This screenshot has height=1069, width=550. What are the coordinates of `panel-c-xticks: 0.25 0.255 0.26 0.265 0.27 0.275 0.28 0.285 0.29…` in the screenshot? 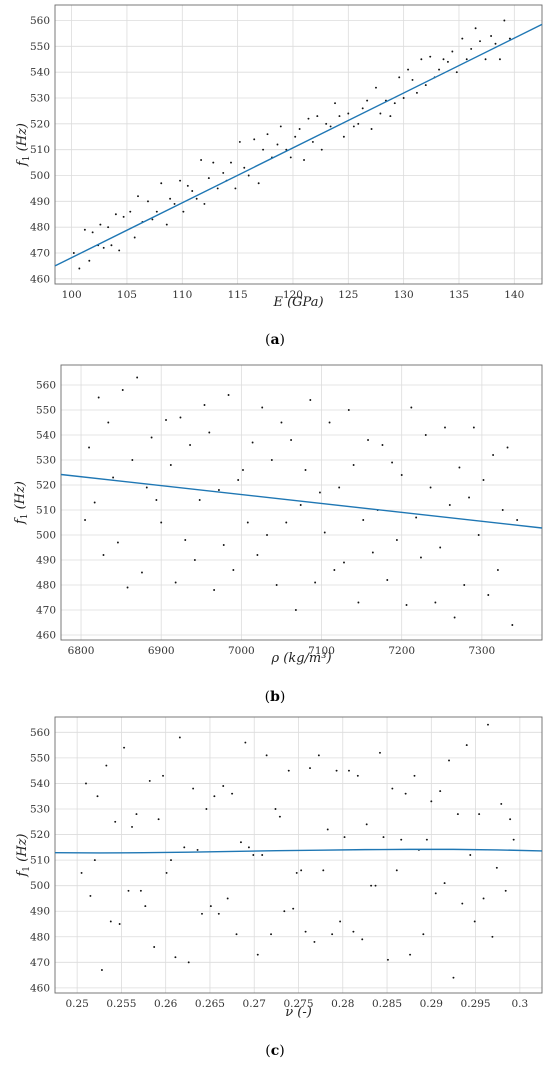 It's located at (296, 1004).